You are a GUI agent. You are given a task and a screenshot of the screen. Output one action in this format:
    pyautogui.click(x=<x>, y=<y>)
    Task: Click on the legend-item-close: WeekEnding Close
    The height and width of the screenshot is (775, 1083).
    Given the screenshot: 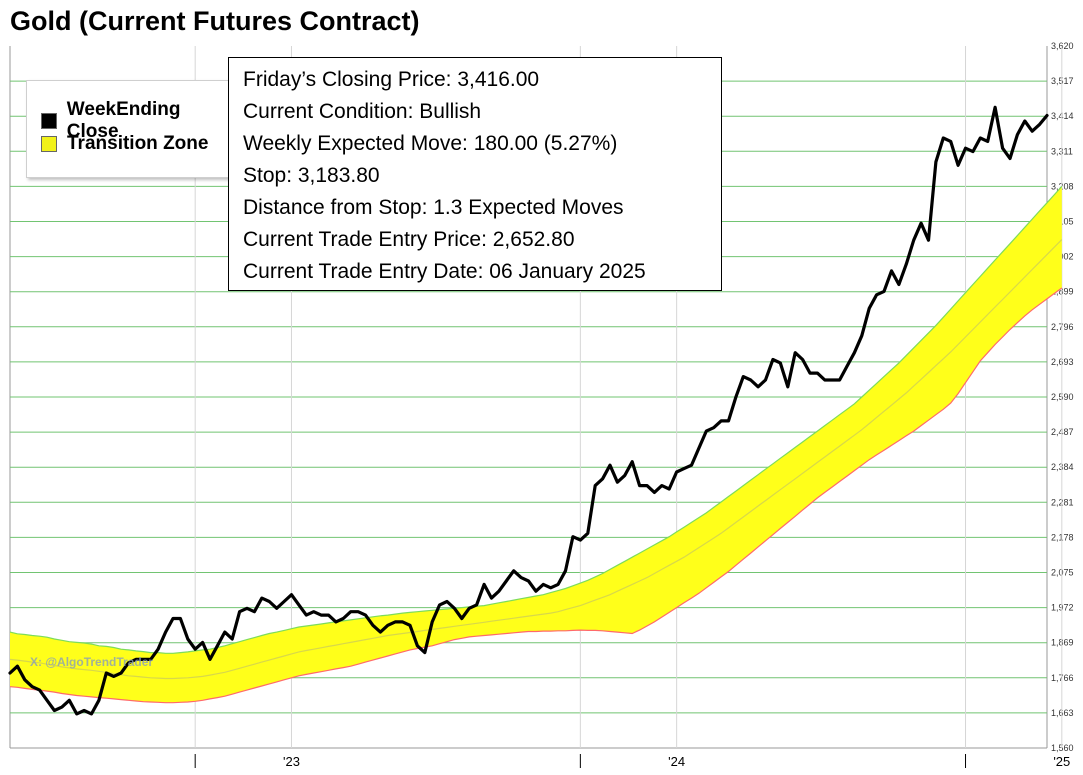 What is the action you would take?
    pyautogui.click(x=138, y=121)
    